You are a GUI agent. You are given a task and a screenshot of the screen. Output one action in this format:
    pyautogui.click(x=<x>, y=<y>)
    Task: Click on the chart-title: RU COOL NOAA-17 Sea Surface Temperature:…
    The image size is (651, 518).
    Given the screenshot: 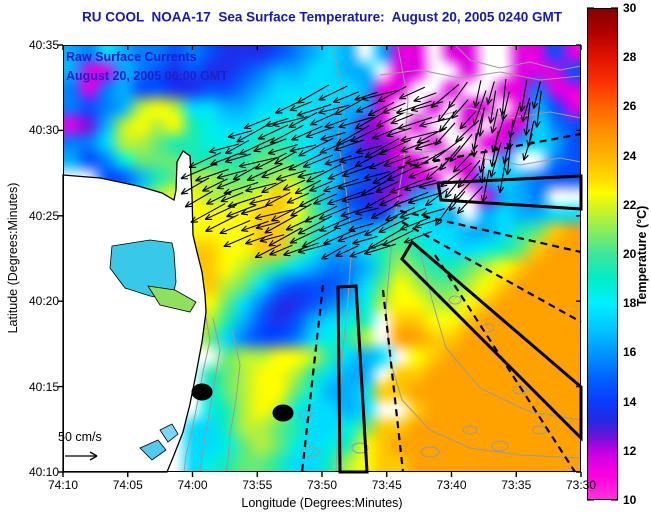 What is the action you would take?
    pyautogui.click(x=322, y=17)
    